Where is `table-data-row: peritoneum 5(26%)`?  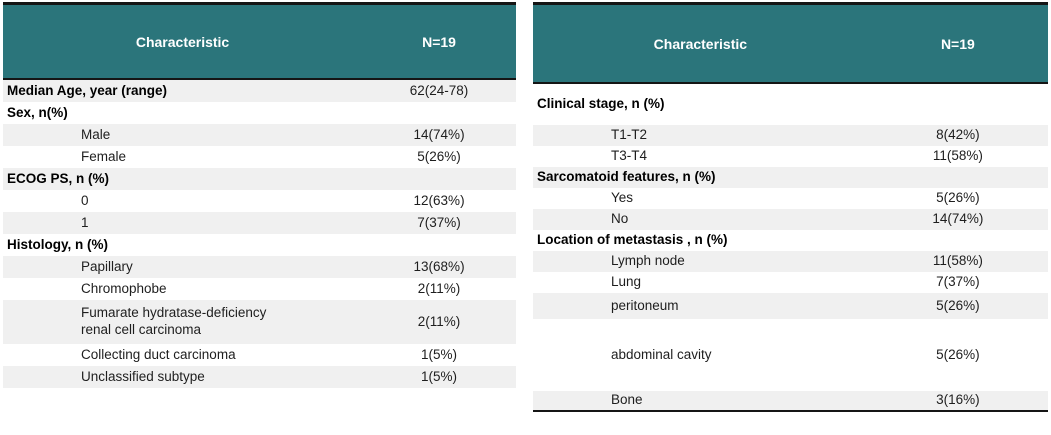 table-data-row: peritoneum 5(26%) is located at coordinates (790, 306).